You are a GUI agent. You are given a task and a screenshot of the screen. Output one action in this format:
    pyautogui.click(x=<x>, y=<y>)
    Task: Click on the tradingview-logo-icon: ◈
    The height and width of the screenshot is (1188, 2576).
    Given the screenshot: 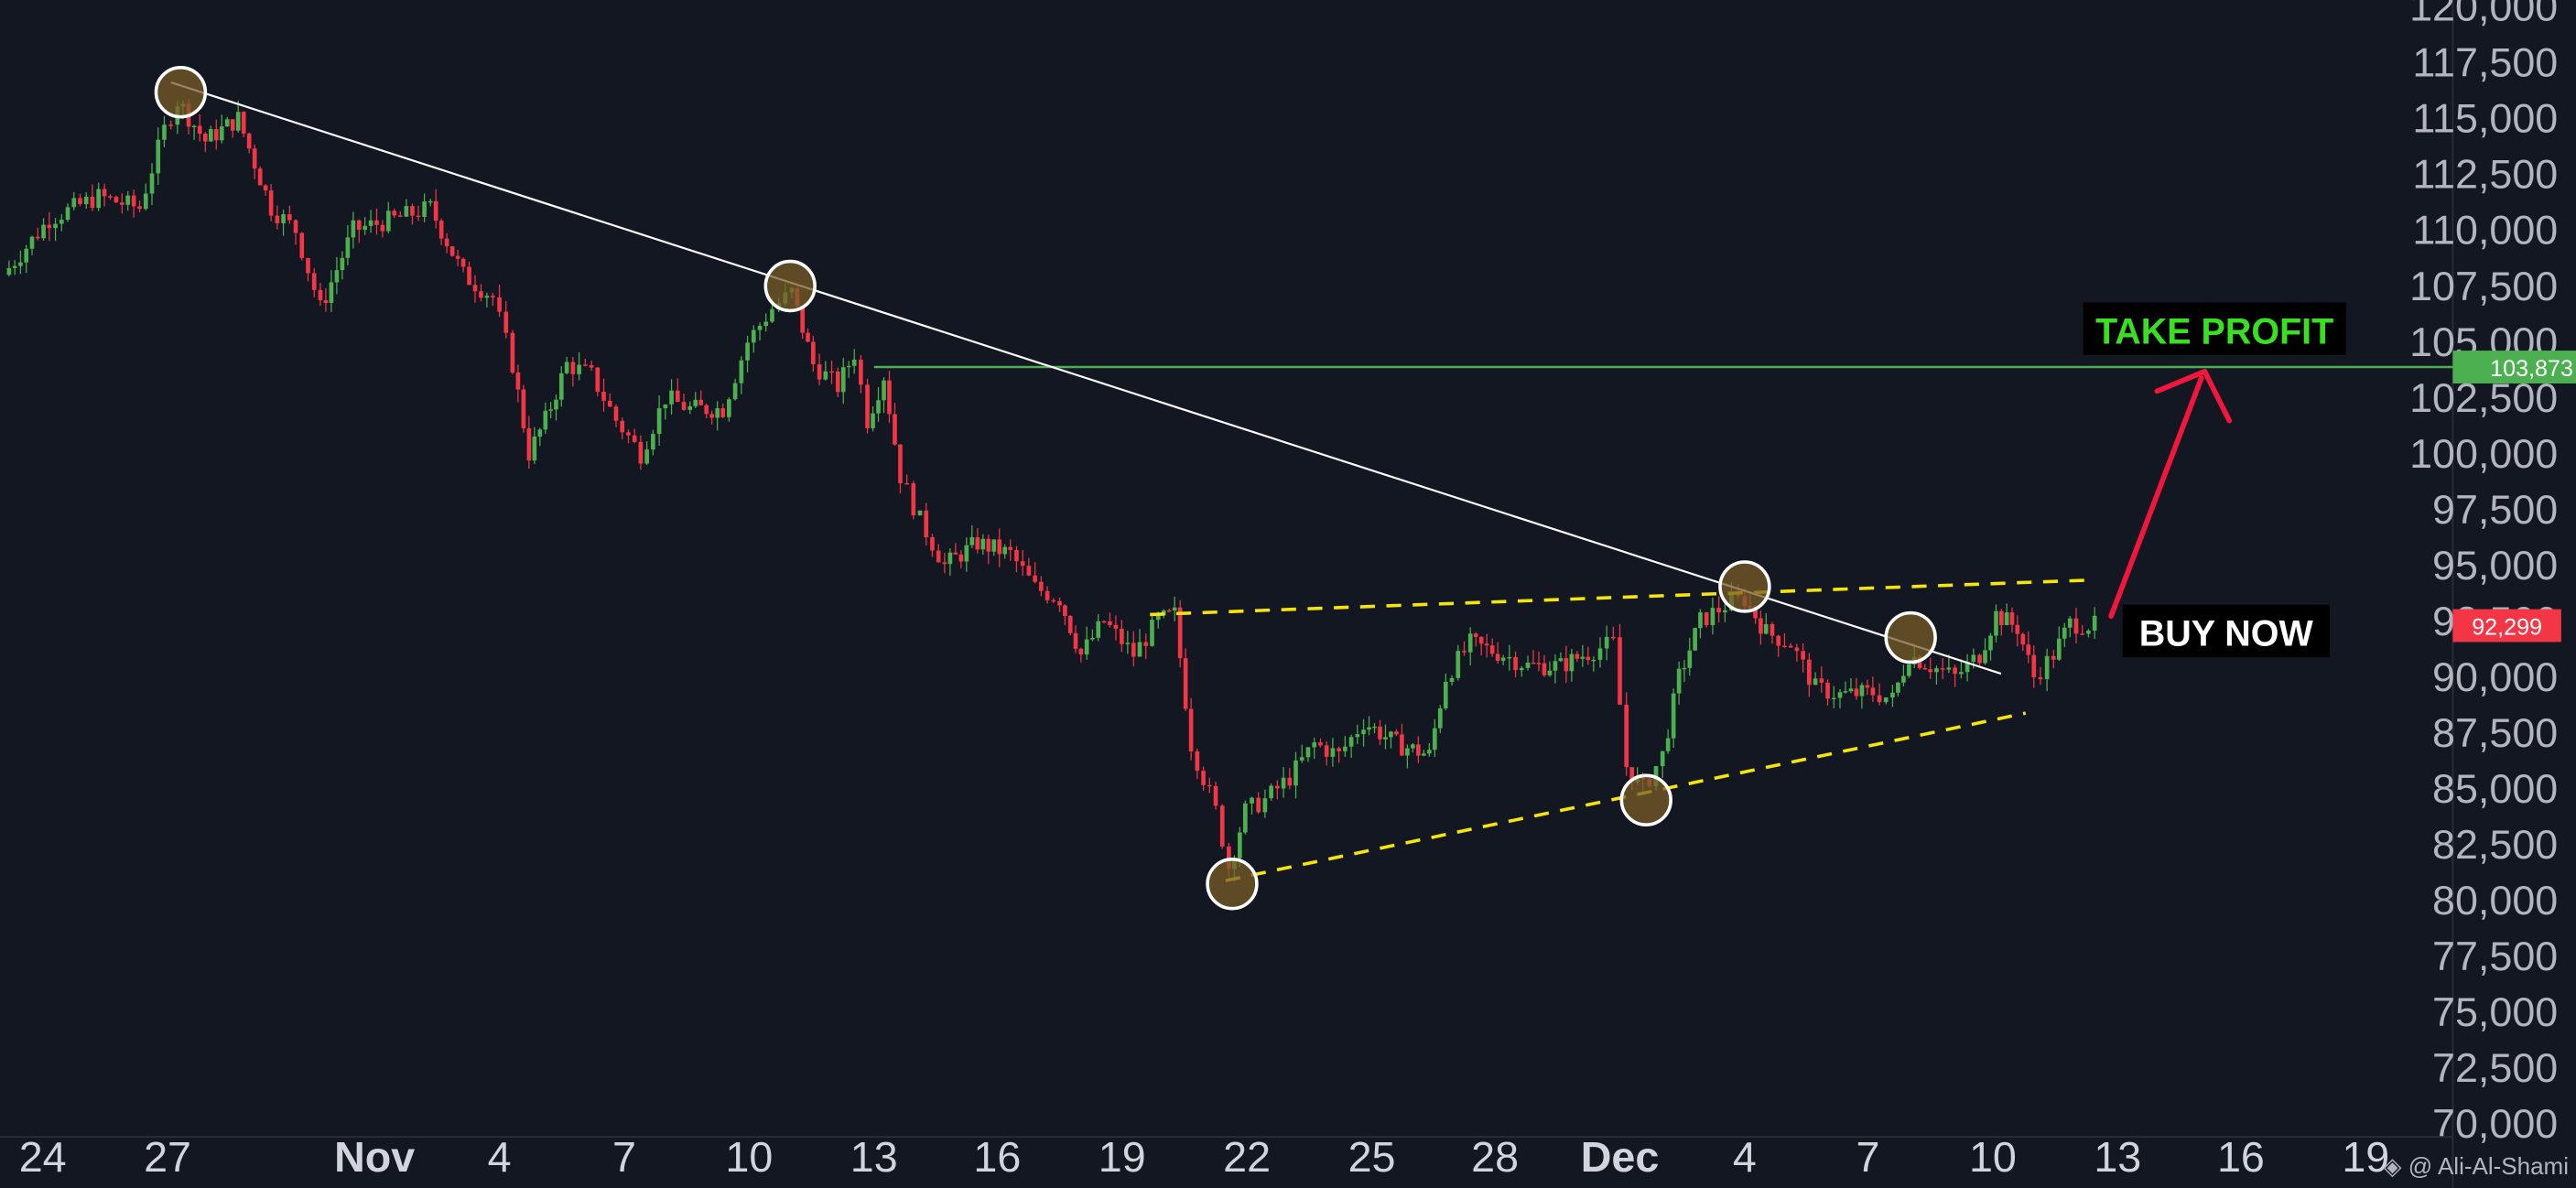 What is the action you would take?
    pyautogui.click(x=2392, y=1166)
    